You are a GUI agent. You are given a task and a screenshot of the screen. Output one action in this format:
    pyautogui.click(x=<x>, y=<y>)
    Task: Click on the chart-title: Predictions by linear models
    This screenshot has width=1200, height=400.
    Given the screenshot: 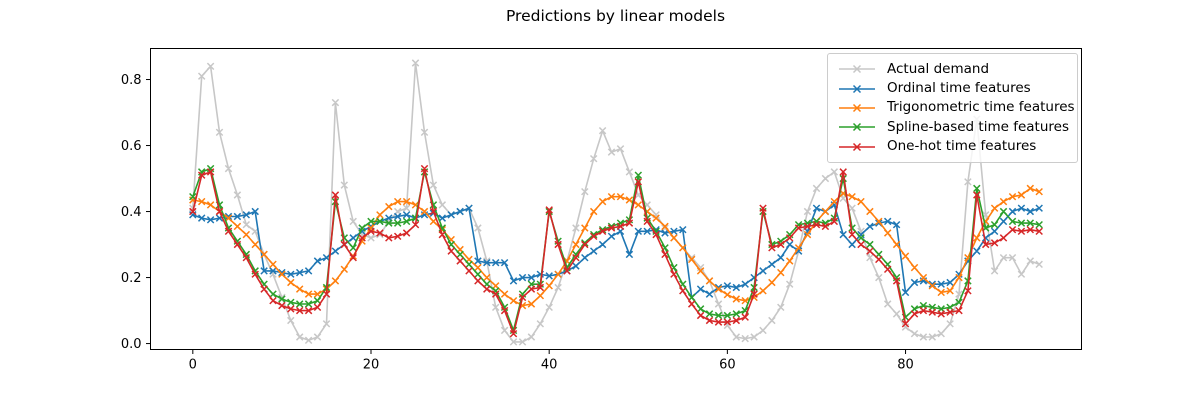 What is the action you would take?
    pyautogui.click(x=615, y=16)
    